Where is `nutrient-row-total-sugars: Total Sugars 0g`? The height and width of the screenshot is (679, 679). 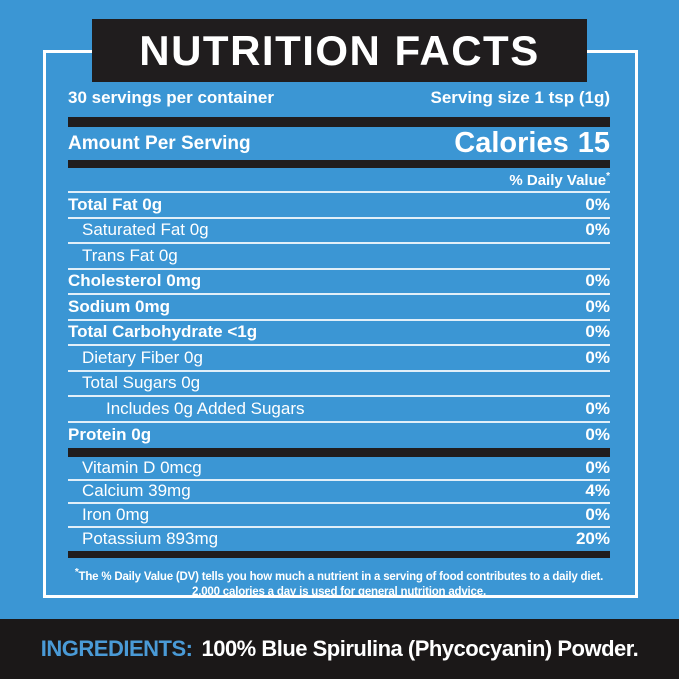
nutrient-row-total-sugars: Total Sugars 0g is located at coordinates (339, 384).